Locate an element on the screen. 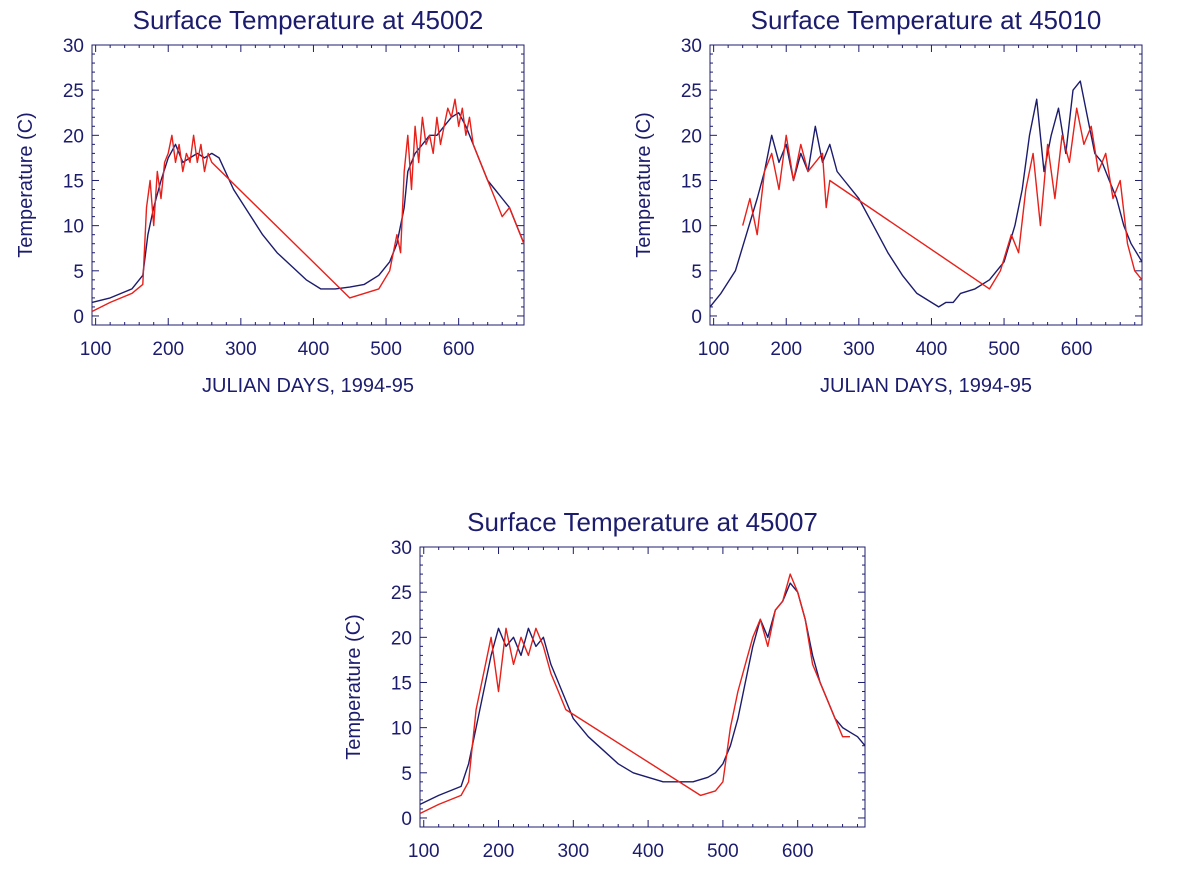 This screenshot has height=870, width=1177. chart-title: Surface Temperature at 45010 is located at coordinates (926, 20).